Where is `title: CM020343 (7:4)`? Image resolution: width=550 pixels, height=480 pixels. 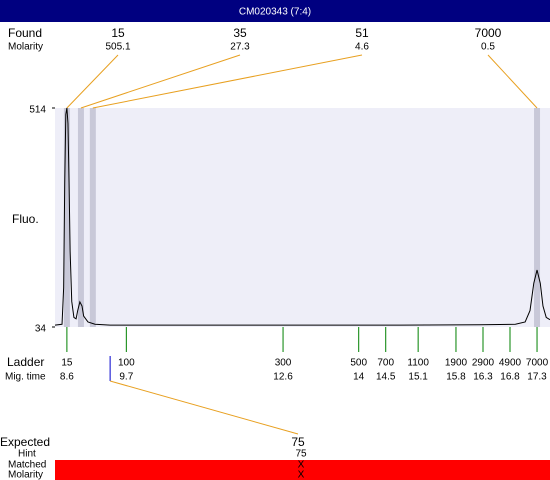
title: CM020343 (7:4) is located at coordinates (275, 12).